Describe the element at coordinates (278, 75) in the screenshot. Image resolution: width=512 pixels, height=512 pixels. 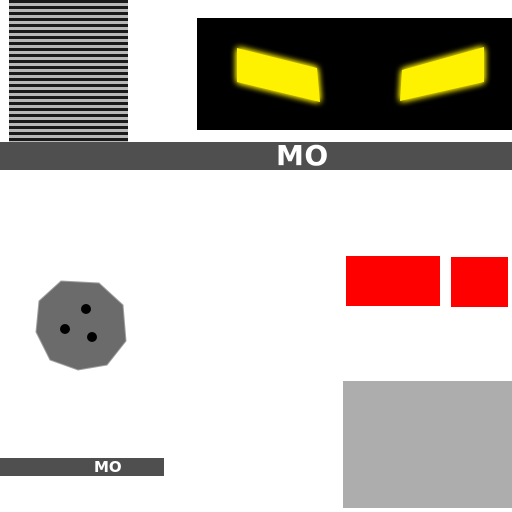
I see `left-eye` at that location.